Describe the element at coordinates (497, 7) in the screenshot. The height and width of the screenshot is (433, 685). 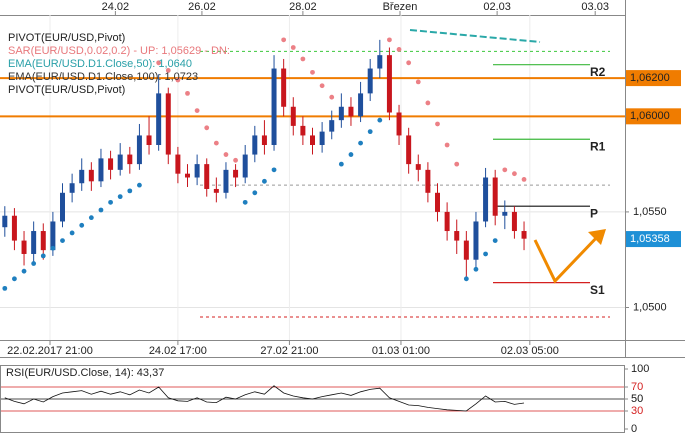
I see `x-tick-label: 02.03` at that location.